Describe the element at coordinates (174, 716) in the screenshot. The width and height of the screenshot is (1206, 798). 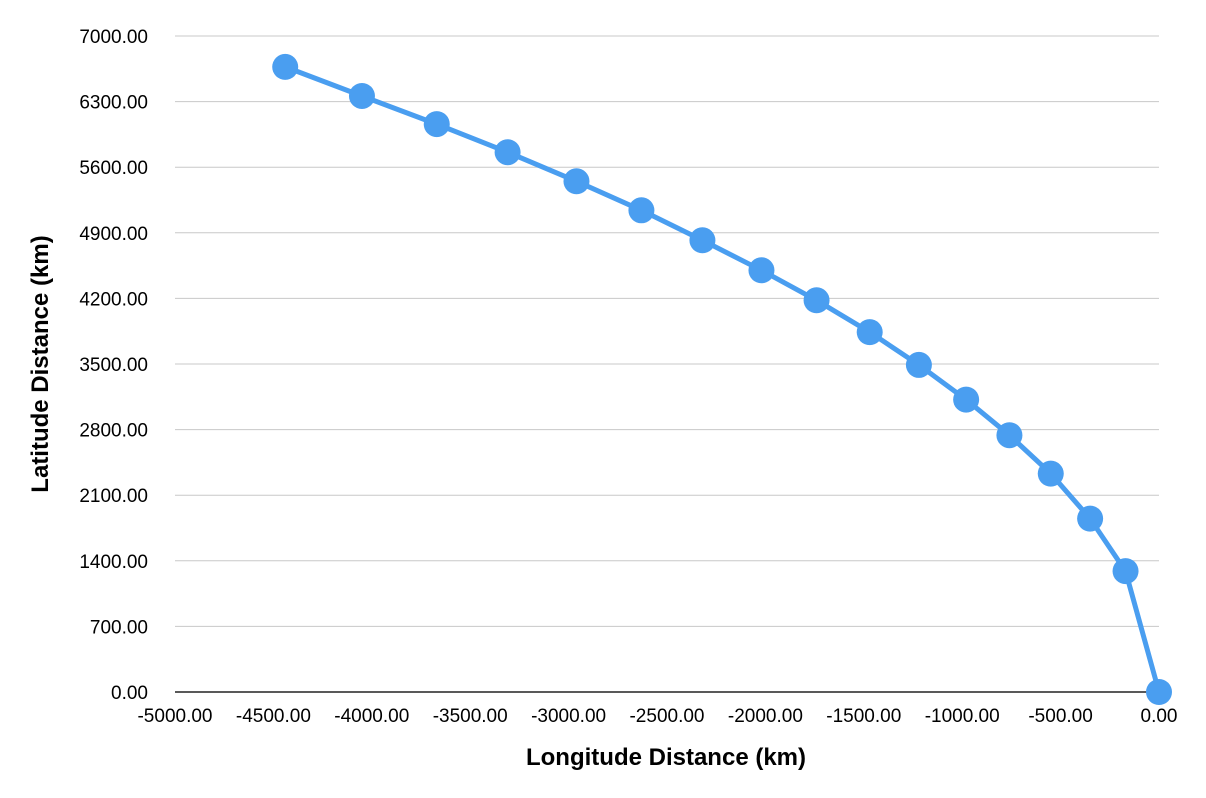
I see `x-tick-label: -5000.00` at that location.